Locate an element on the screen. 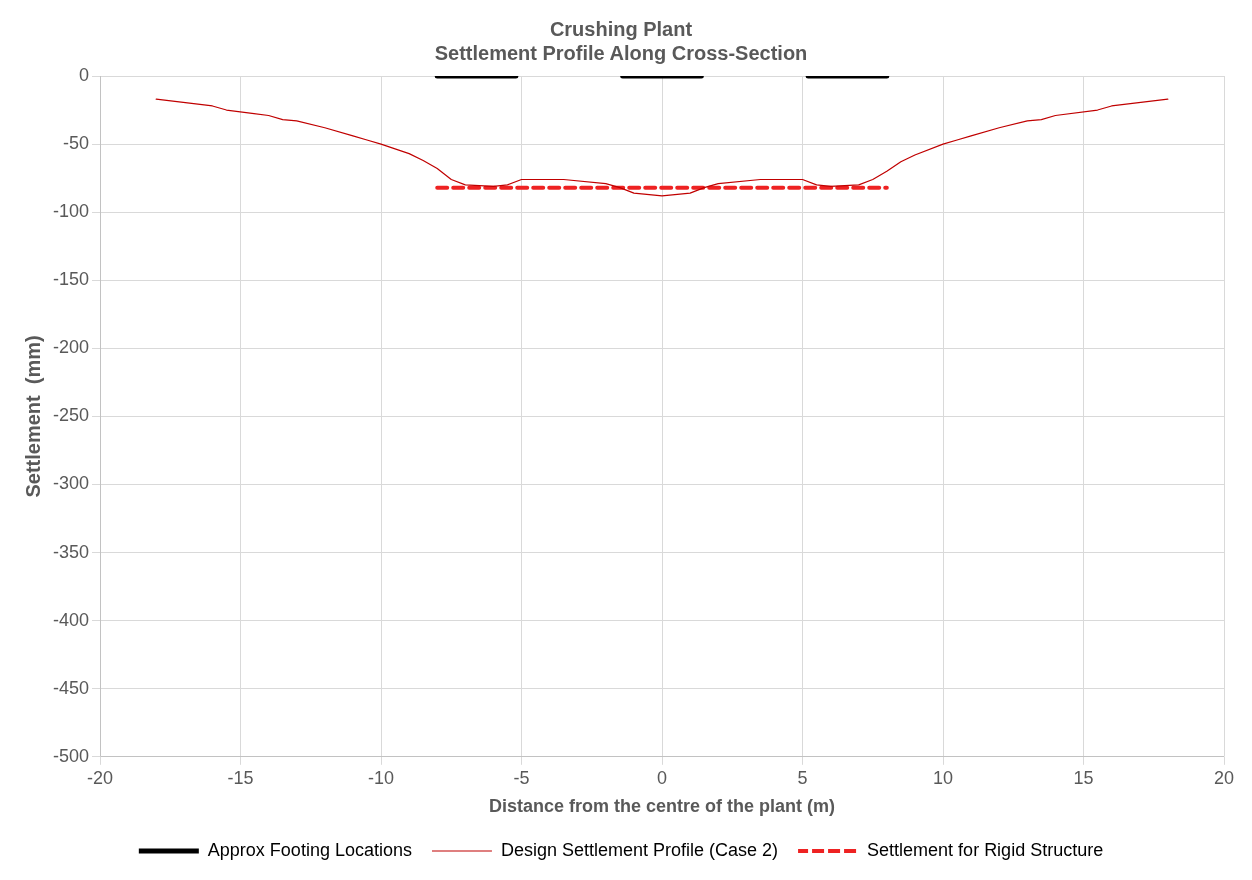 The width and height of the screenshot is (1252, 880). y-tick-label: -250 is located at coordinates (71, 415).